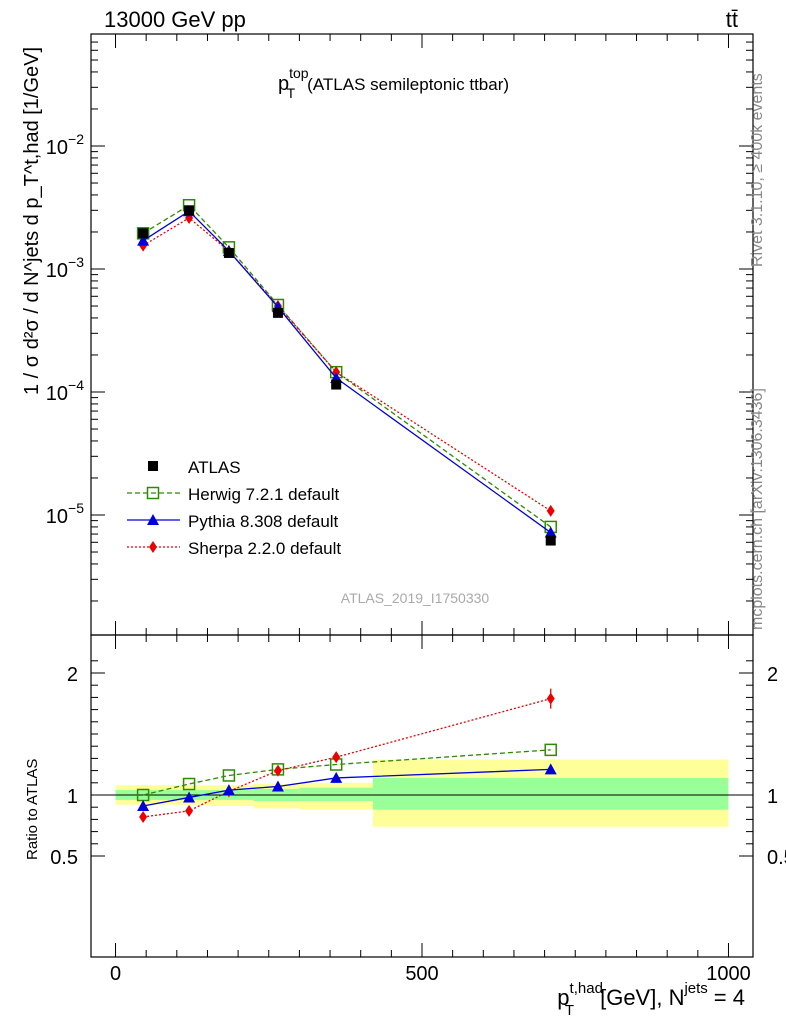  I want to click on ratio-series-group, so click(346, 755).